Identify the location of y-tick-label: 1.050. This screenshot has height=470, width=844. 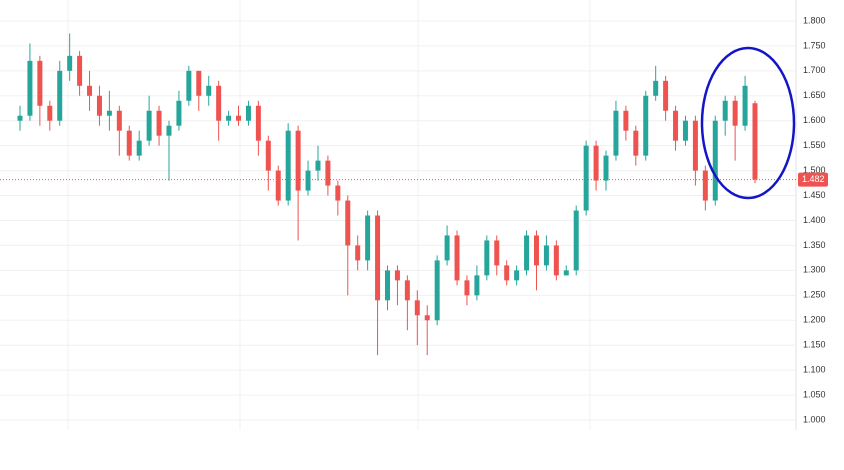
(814, 394).